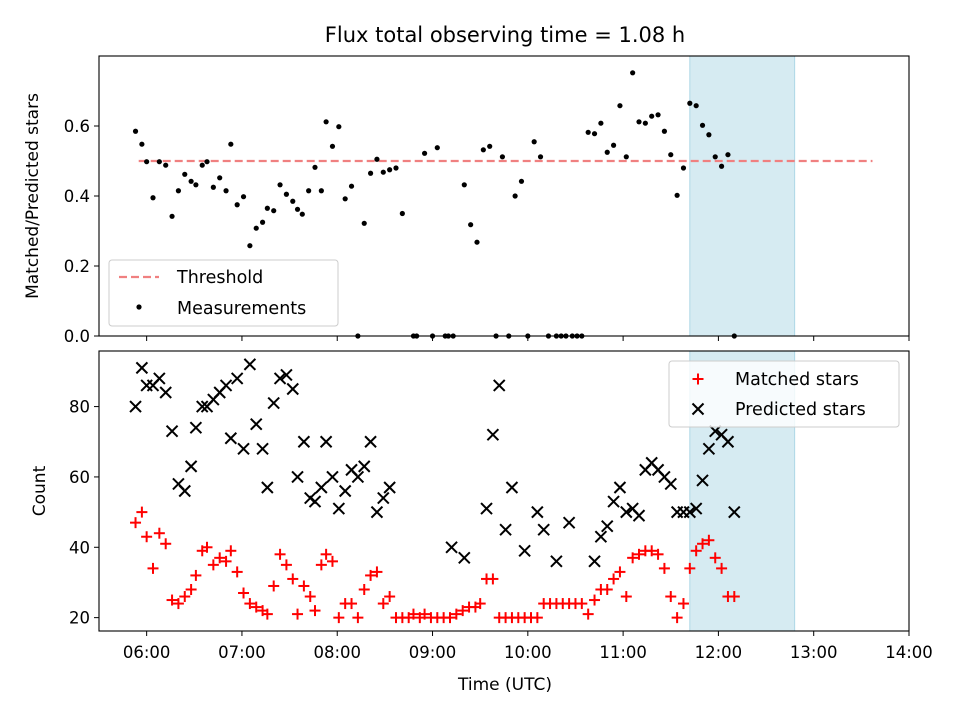 Image resolution: width=960 pixels, height=724 pixels. Describe the element at coordinates (800, 410) in the screenshot. I see `legend-predicted-label: Predicted stars` at that location.